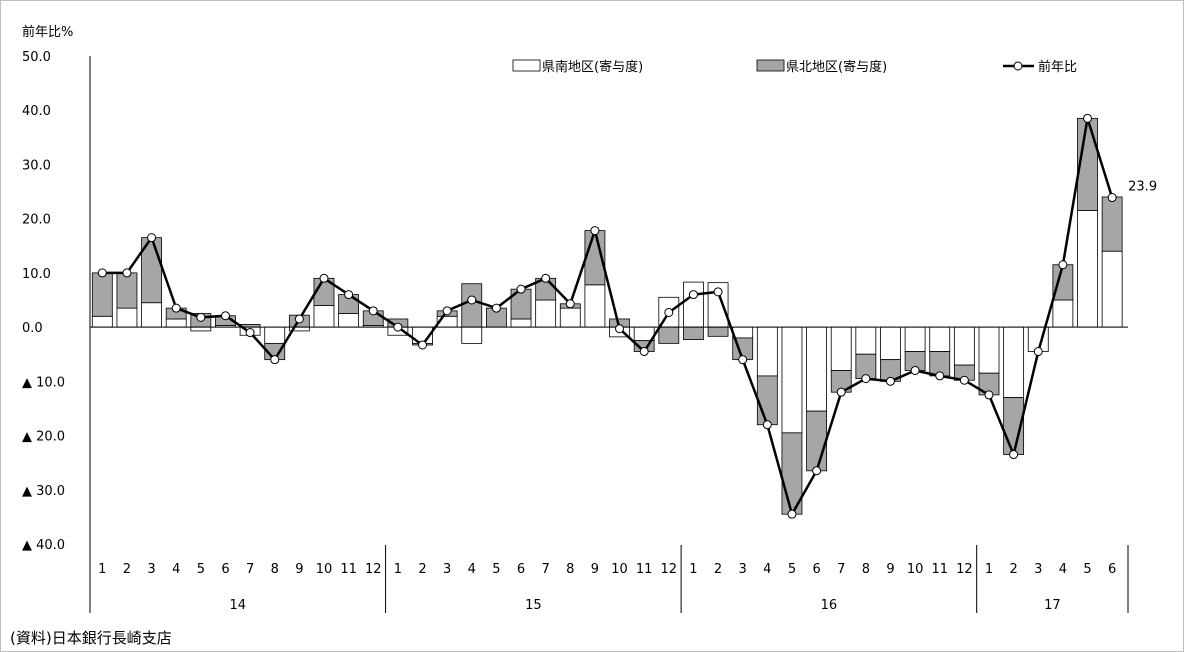 The width and height of the screenshot is (1184, 652). What do you see at coordinates (1052, 605) in the screenshot?
I see `year-label: 17` at bounding box center [1052, 605].